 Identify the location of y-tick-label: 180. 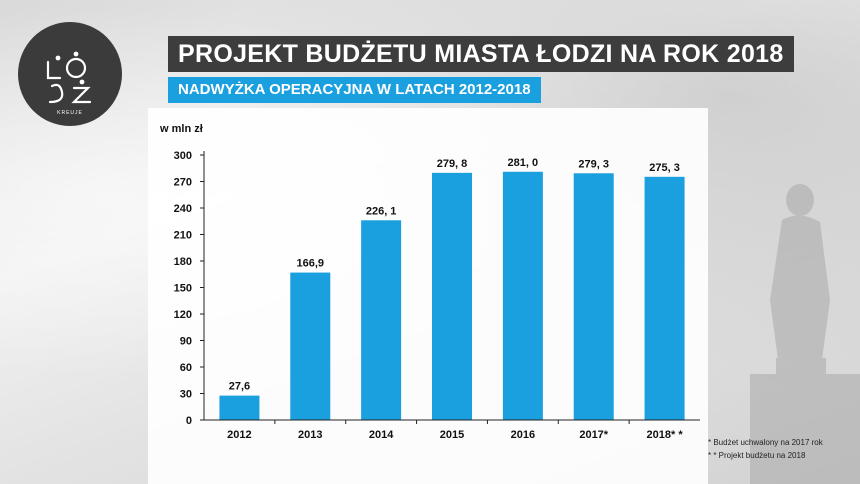
(183, 262).